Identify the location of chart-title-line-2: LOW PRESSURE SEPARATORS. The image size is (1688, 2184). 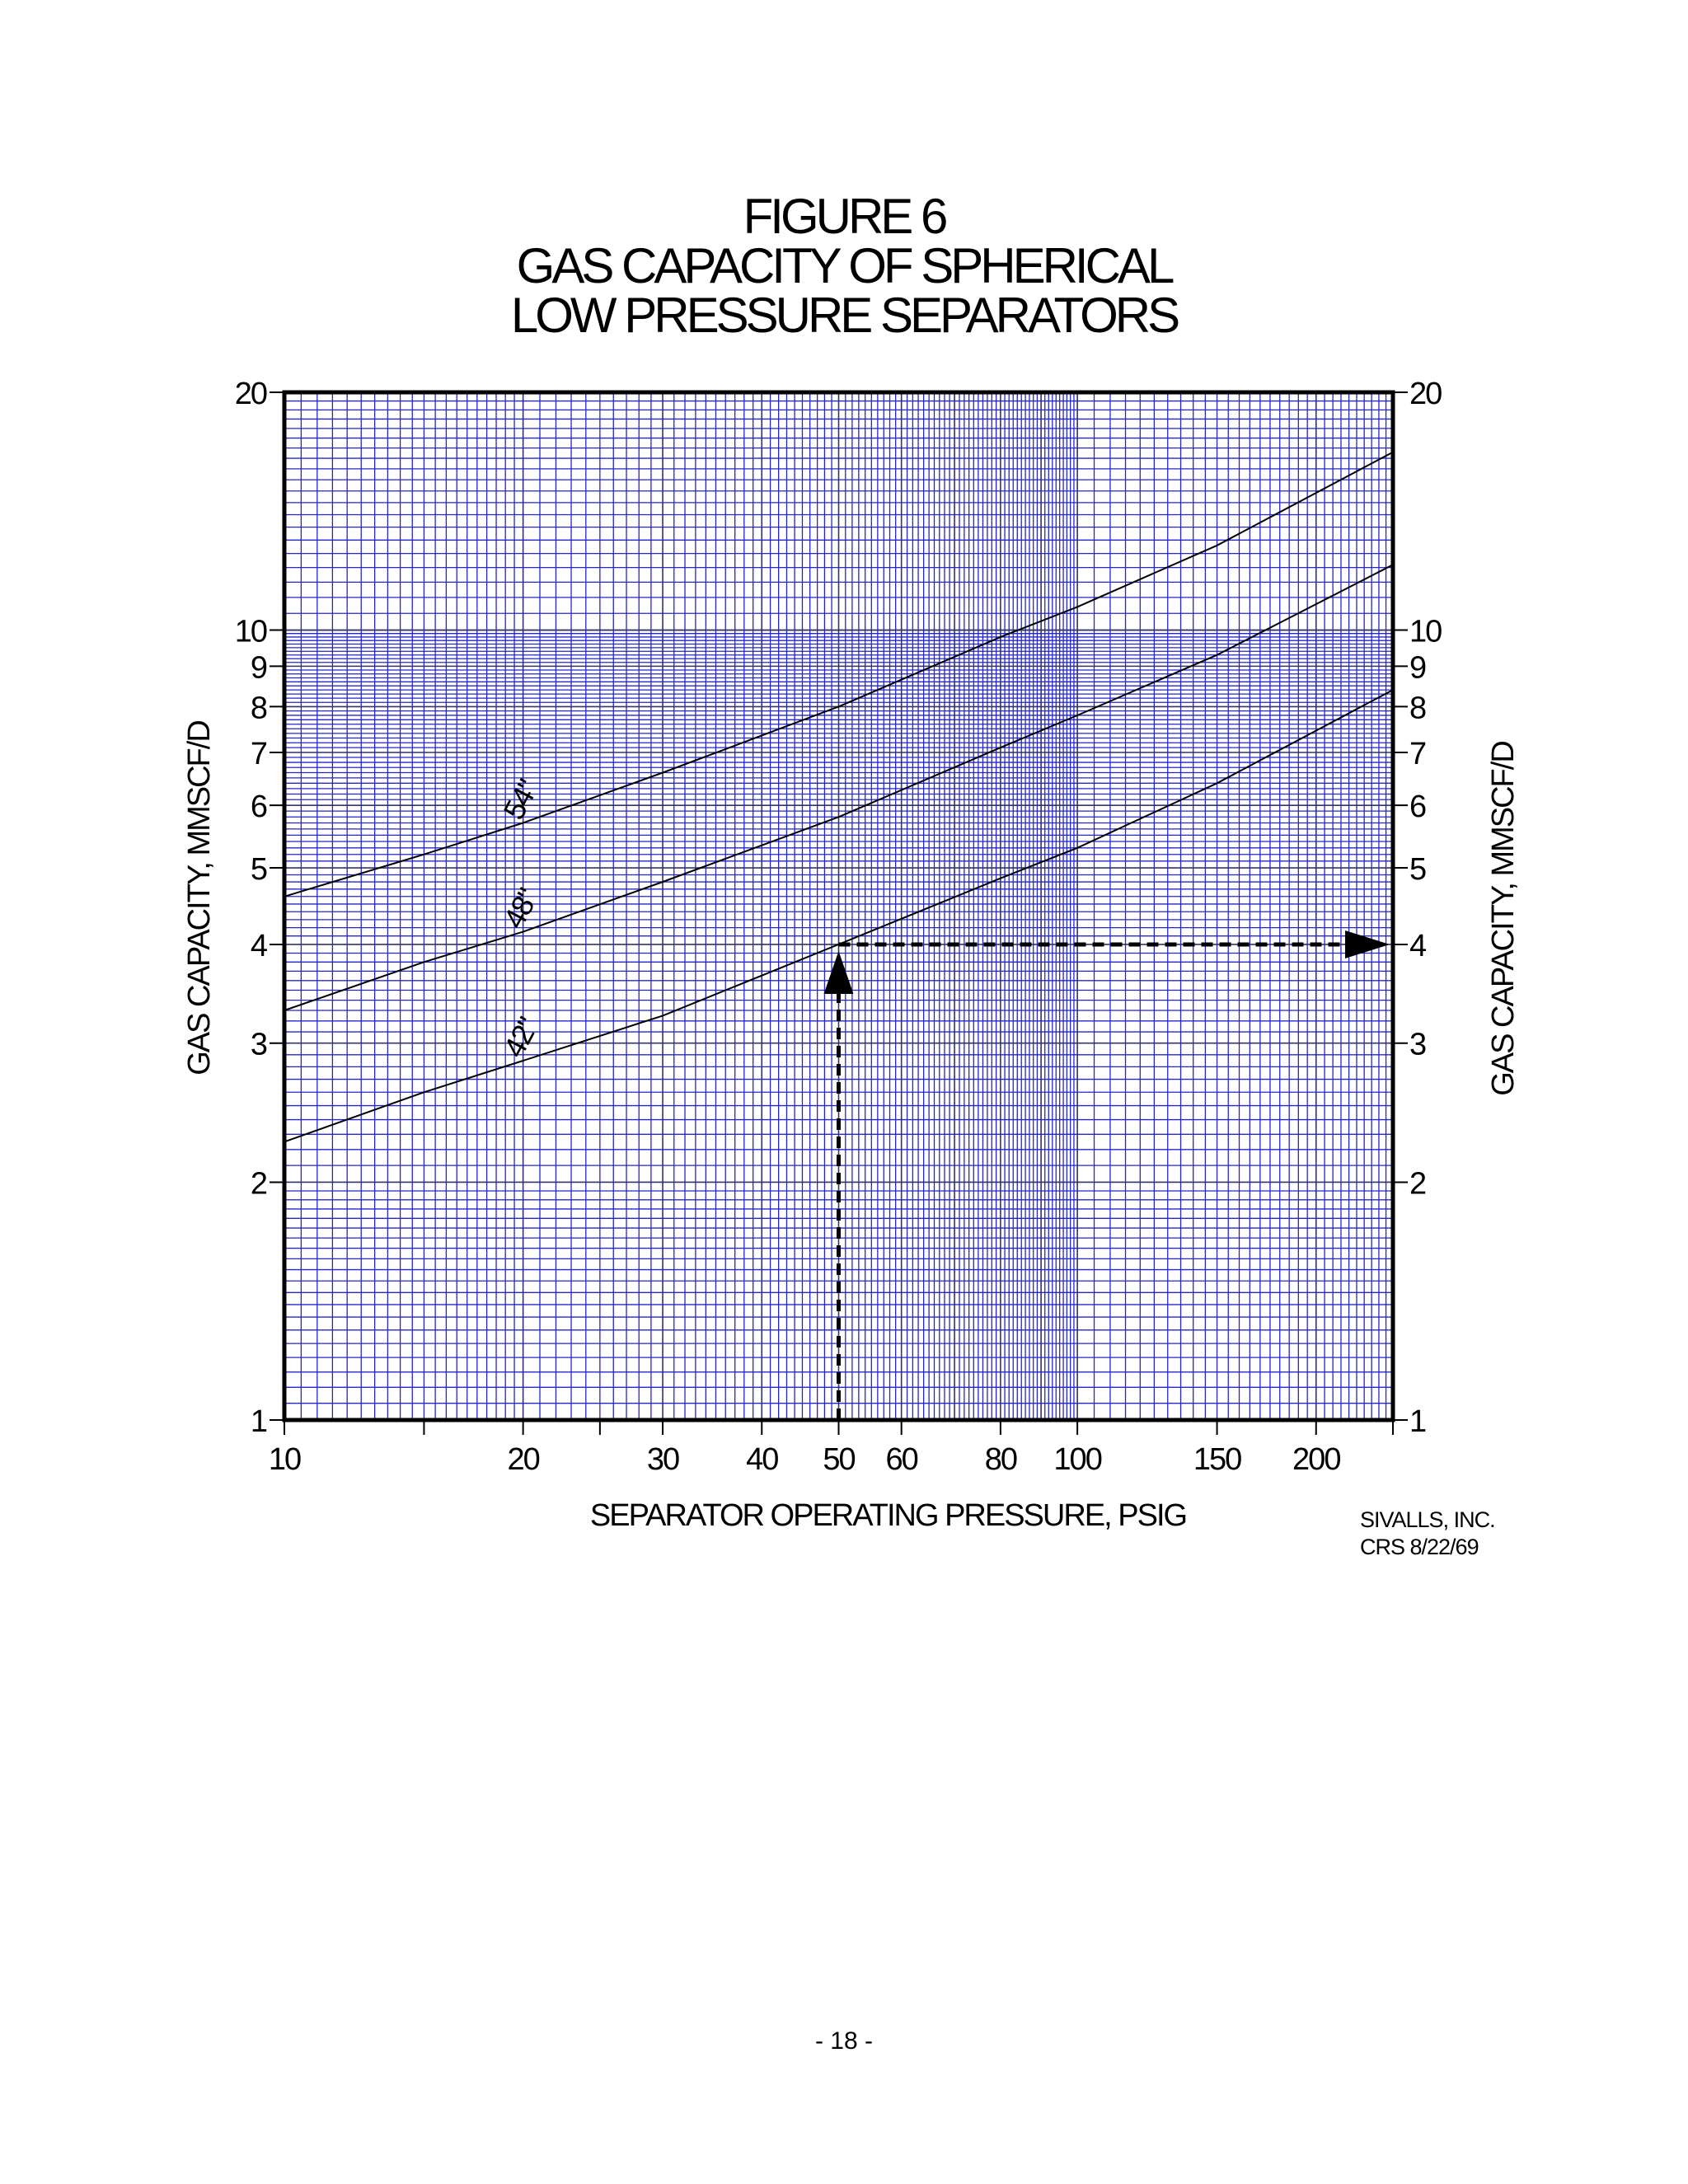
(845, 315).